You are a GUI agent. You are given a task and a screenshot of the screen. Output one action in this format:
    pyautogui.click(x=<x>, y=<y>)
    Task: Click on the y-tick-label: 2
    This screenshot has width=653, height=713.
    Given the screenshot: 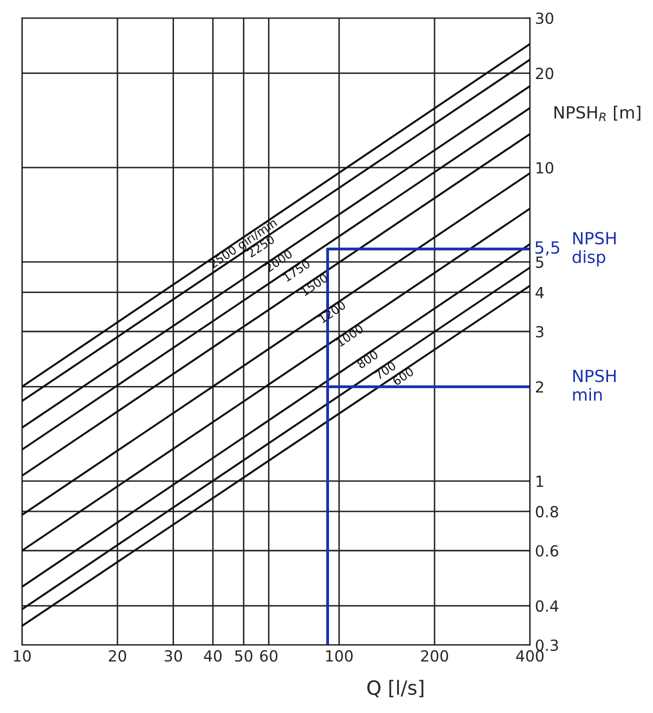 What is the action you would take?
    pyautogui.click(x=540, y=387)
    